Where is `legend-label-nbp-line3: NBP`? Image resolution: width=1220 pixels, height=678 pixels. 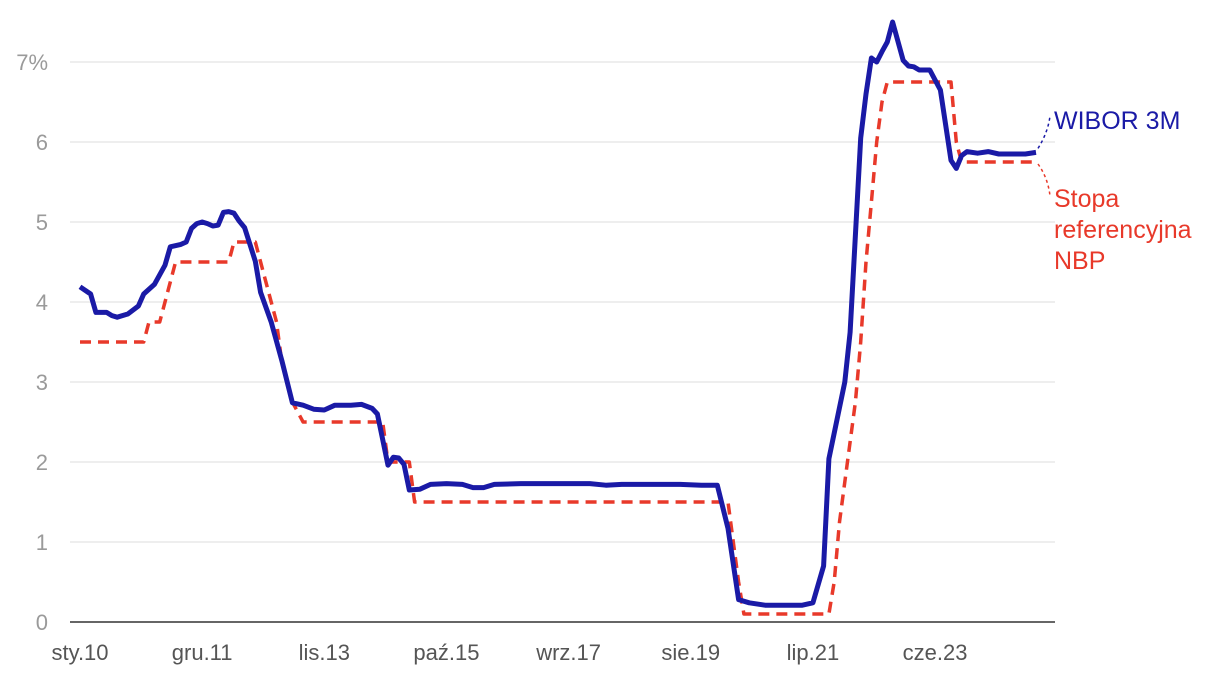
legend-label-nbp-line3: NBP is located at coordinates (1079, 261).